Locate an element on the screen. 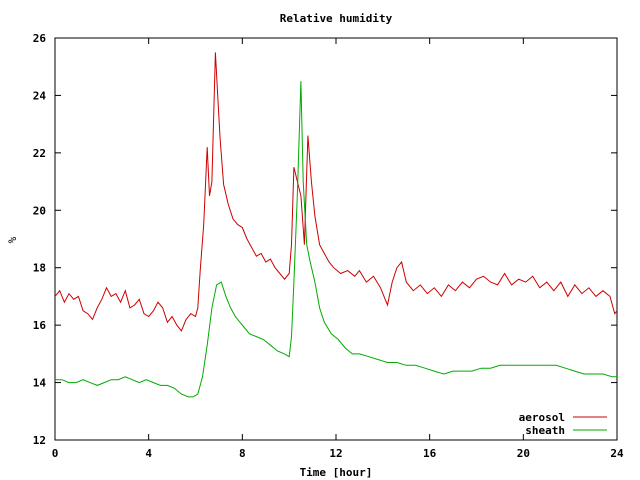  x-tick-label: 12 is located at coordinates (335, 453).